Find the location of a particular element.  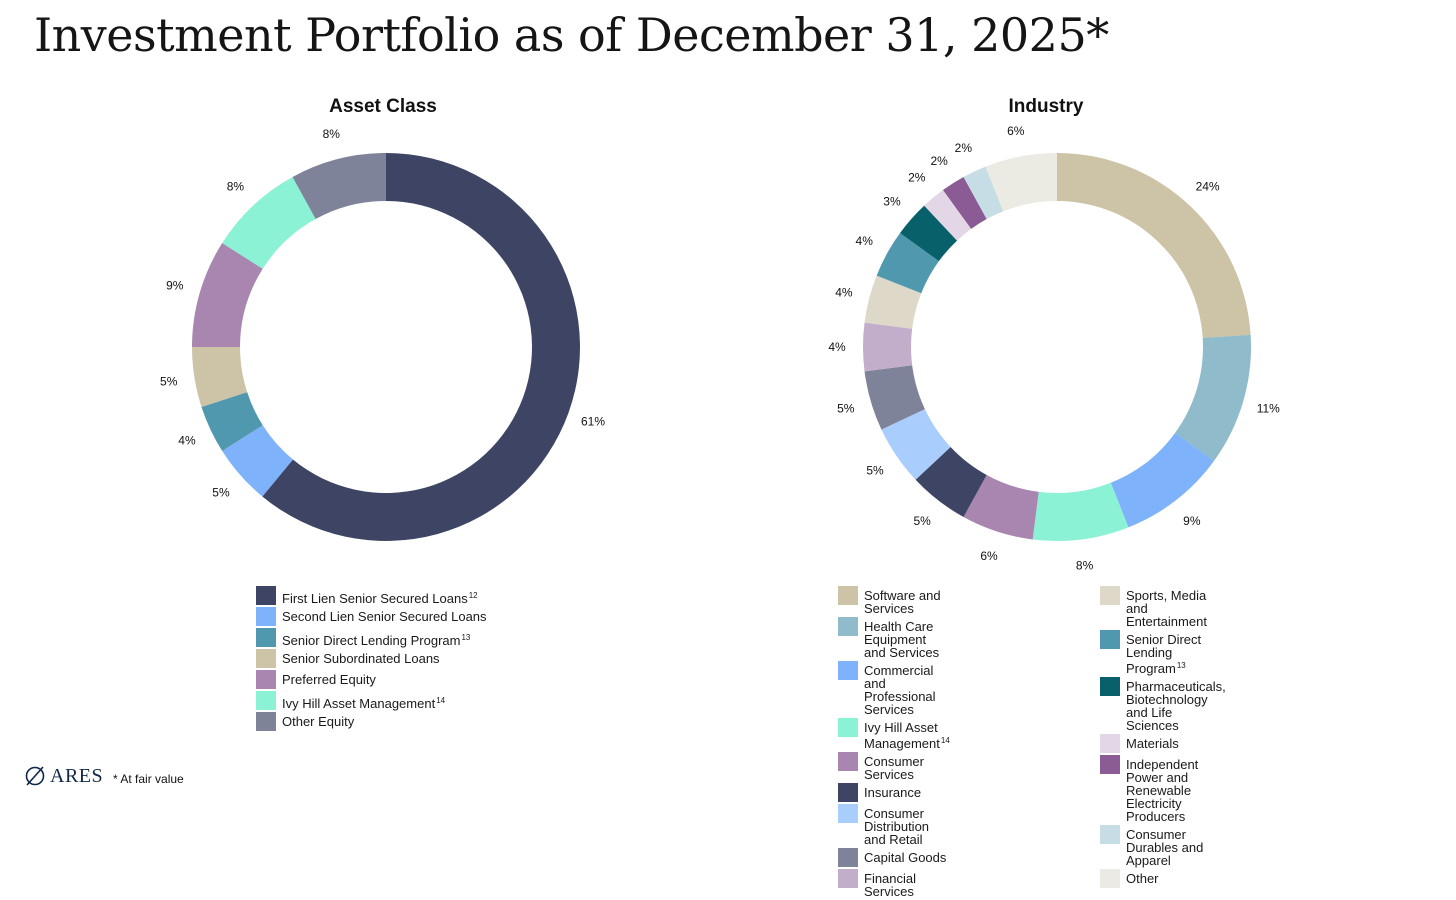

industry-slice-insurance is located at coordinates (951, 482).